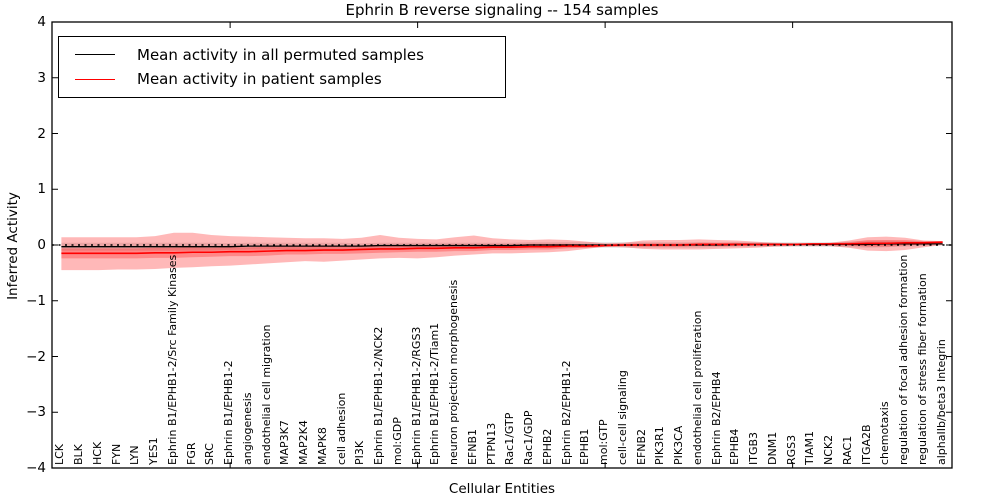 The image size is (1000, 500). I want to click on x-tick-label: PIK3R1, so click(660, 445).